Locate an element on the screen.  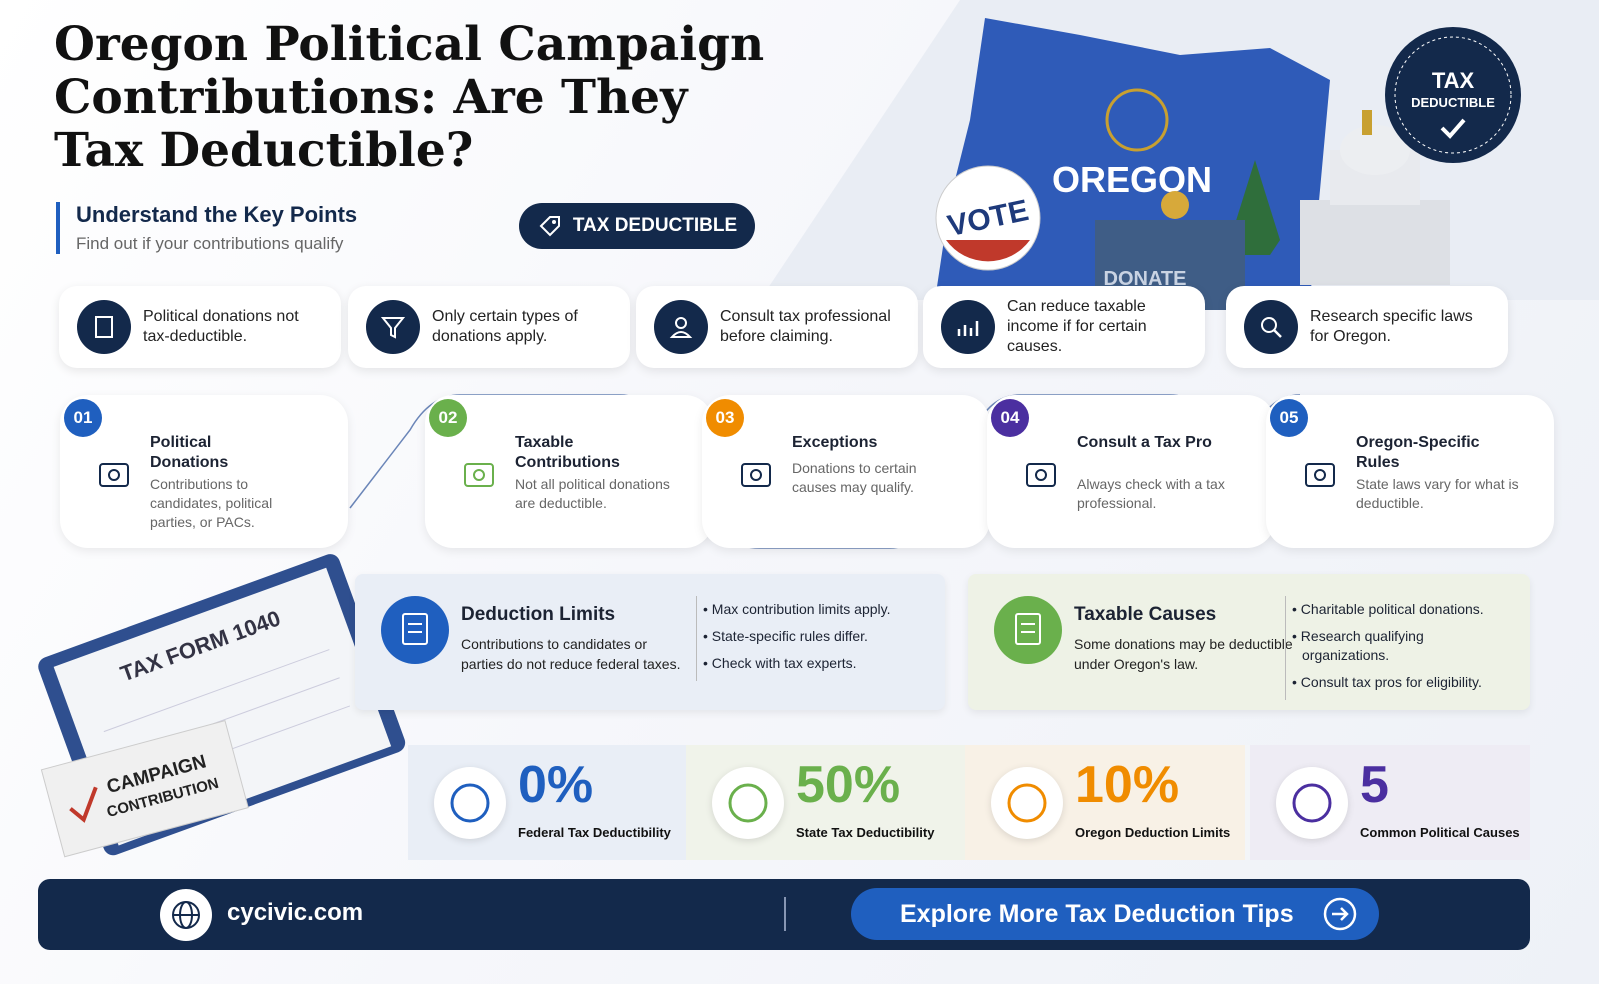
stat: 0% Federal Tax Deductibility is located at coordinates (548, 802).